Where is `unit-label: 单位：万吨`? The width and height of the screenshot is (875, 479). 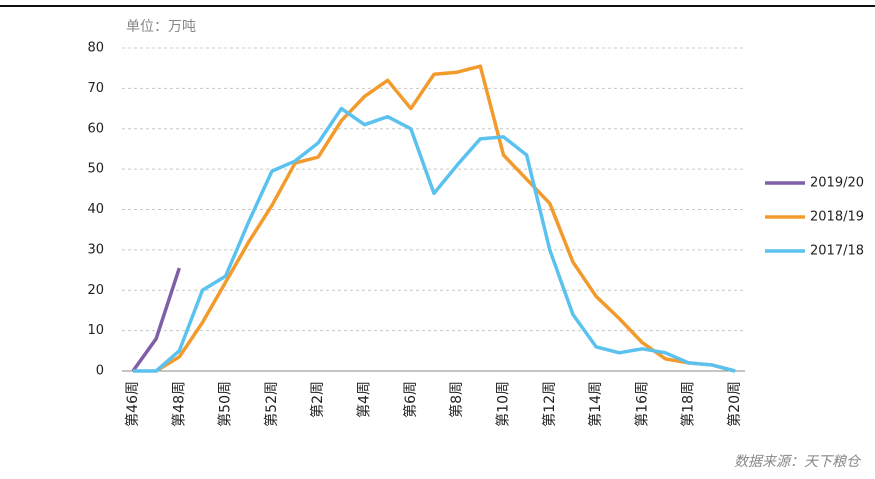
unit-label: 单位：万吨 is located at coordinates (161, 27).